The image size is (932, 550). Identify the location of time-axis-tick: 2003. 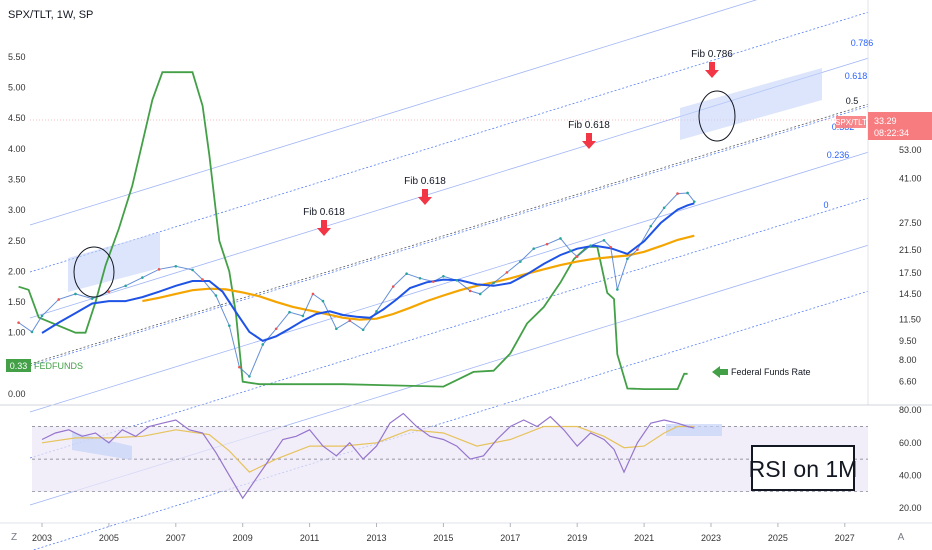
(42, 538).